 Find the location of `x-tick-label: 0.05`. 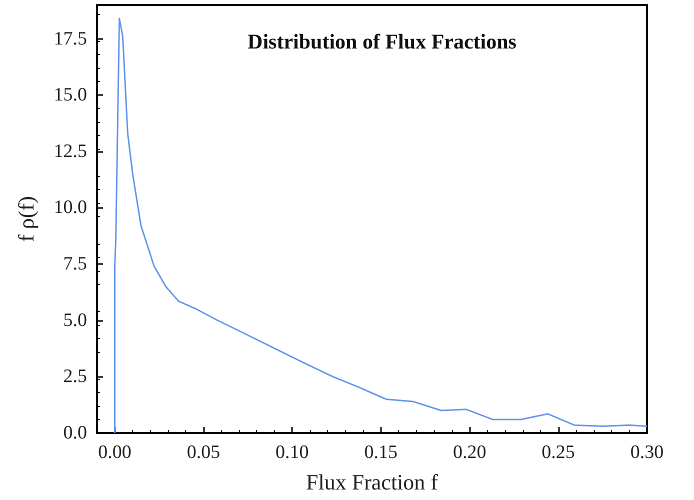

x-tick-label: 0.05 is located at coordinates (203, 452).